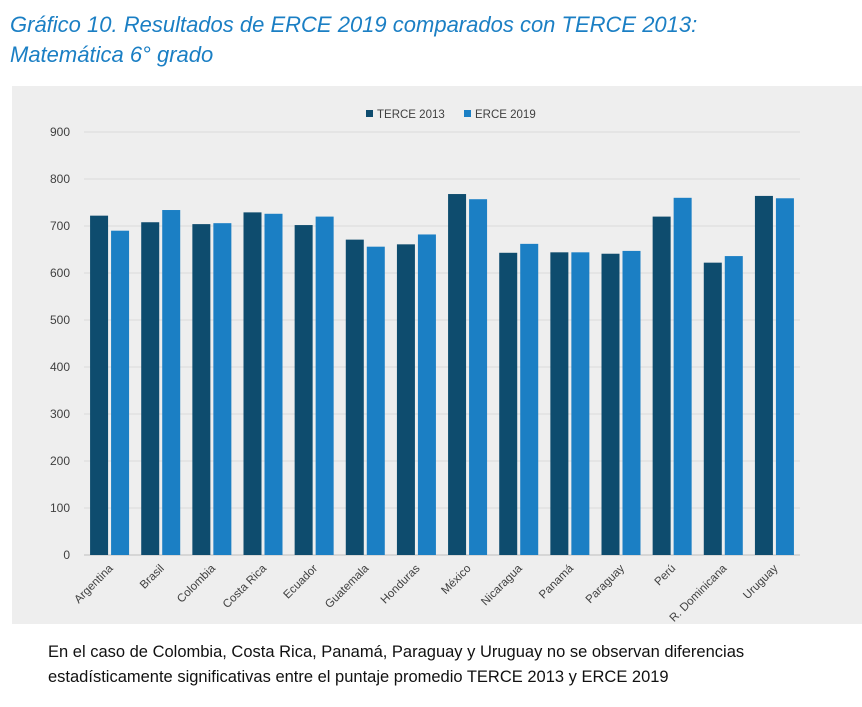 The width and height of the screenshot is (862, 707). I want to click on x-tick-label: Brasil, so click(152, 577).